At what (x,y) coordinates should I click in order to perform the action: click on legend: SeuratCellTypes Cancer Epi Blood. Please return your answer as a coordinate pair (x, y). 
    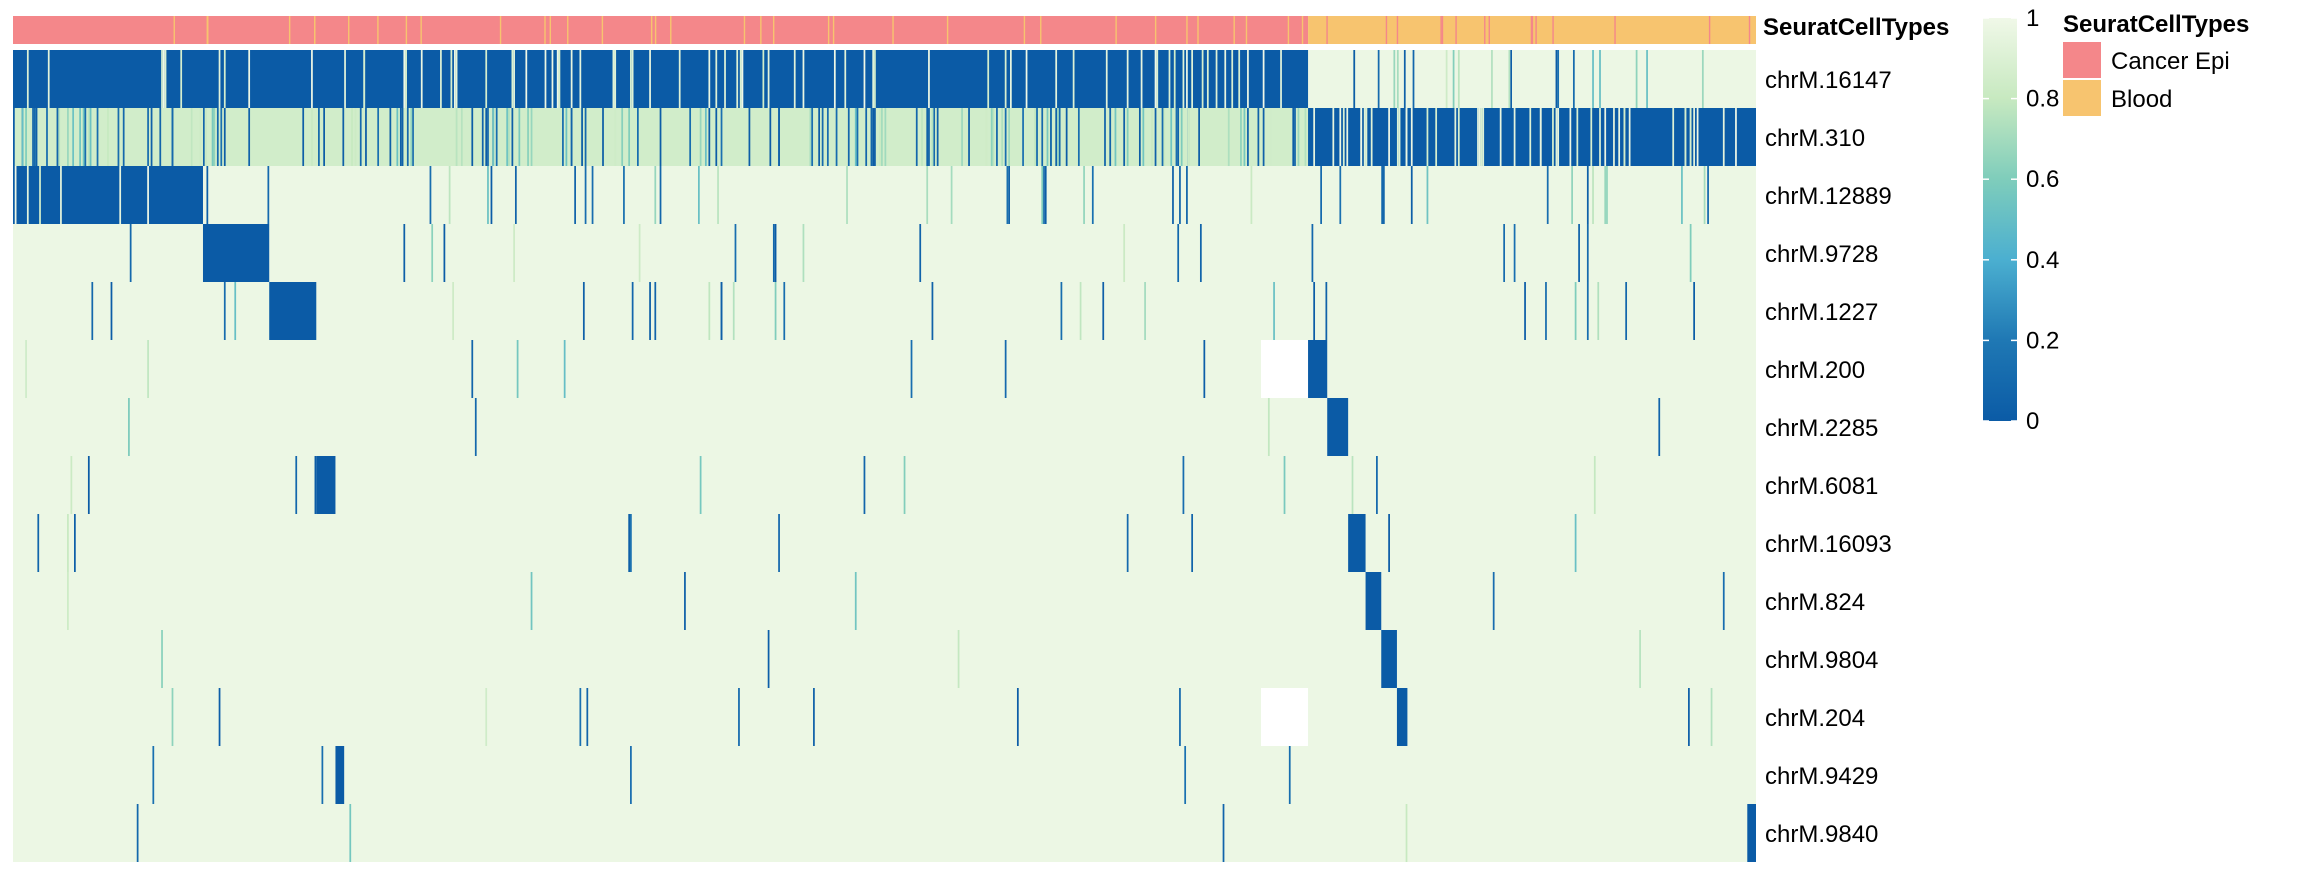
    Looking at the image, I should click on (2156, 63).